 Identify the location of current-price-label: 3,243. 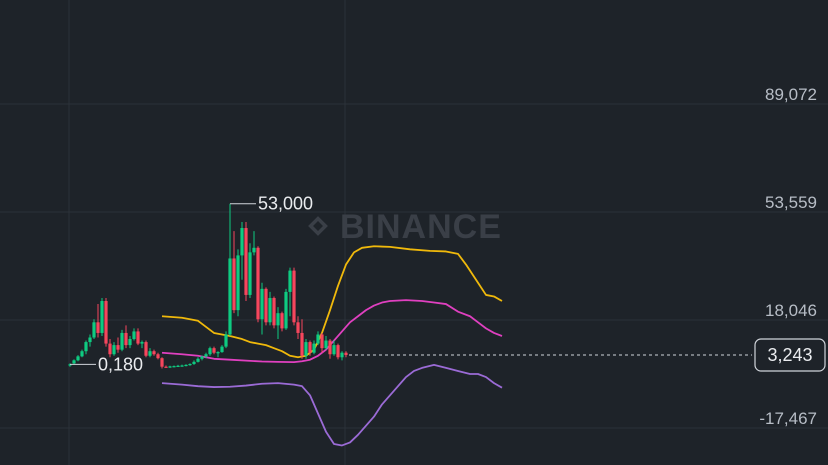
(789, 355).